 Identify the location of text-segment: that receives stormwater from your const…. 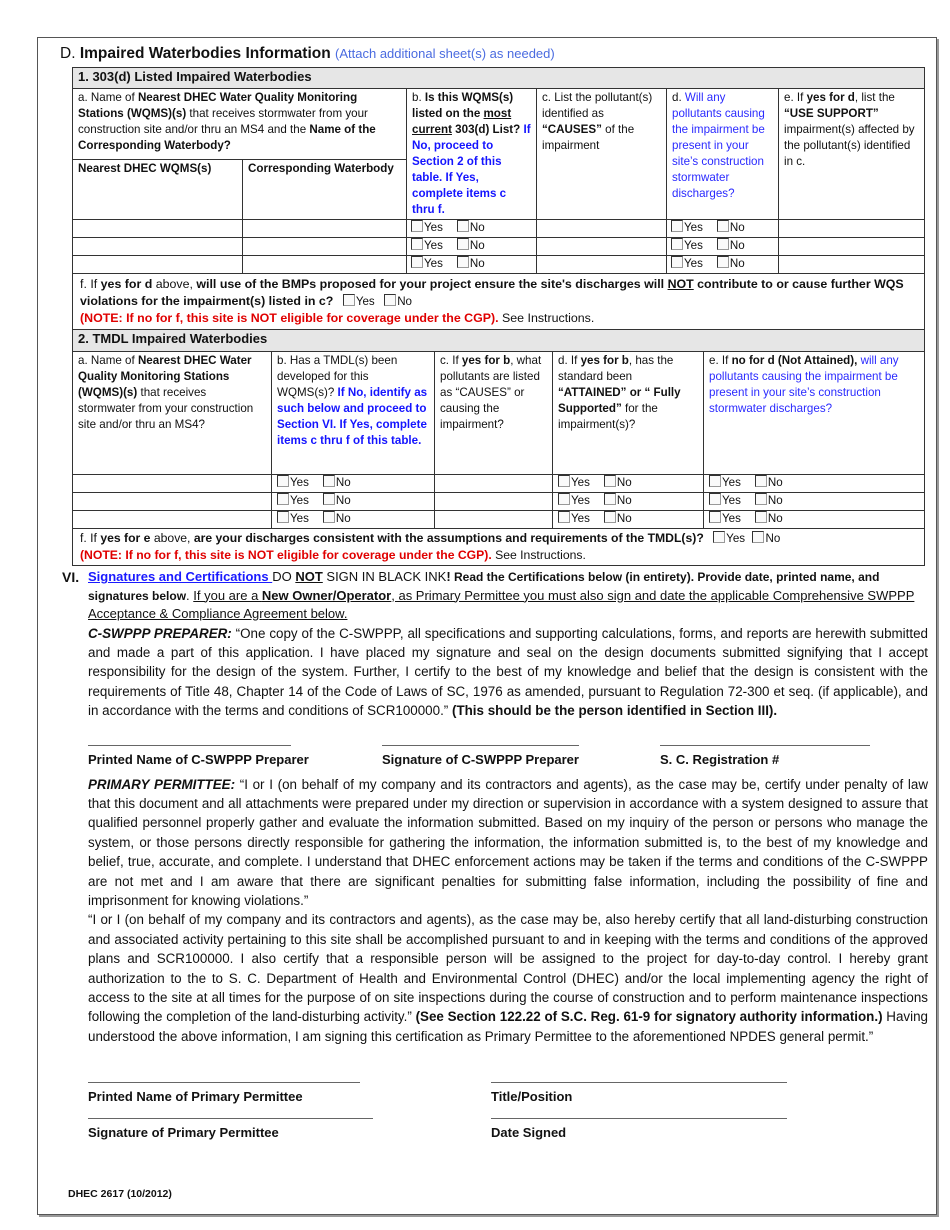
(166, 408).